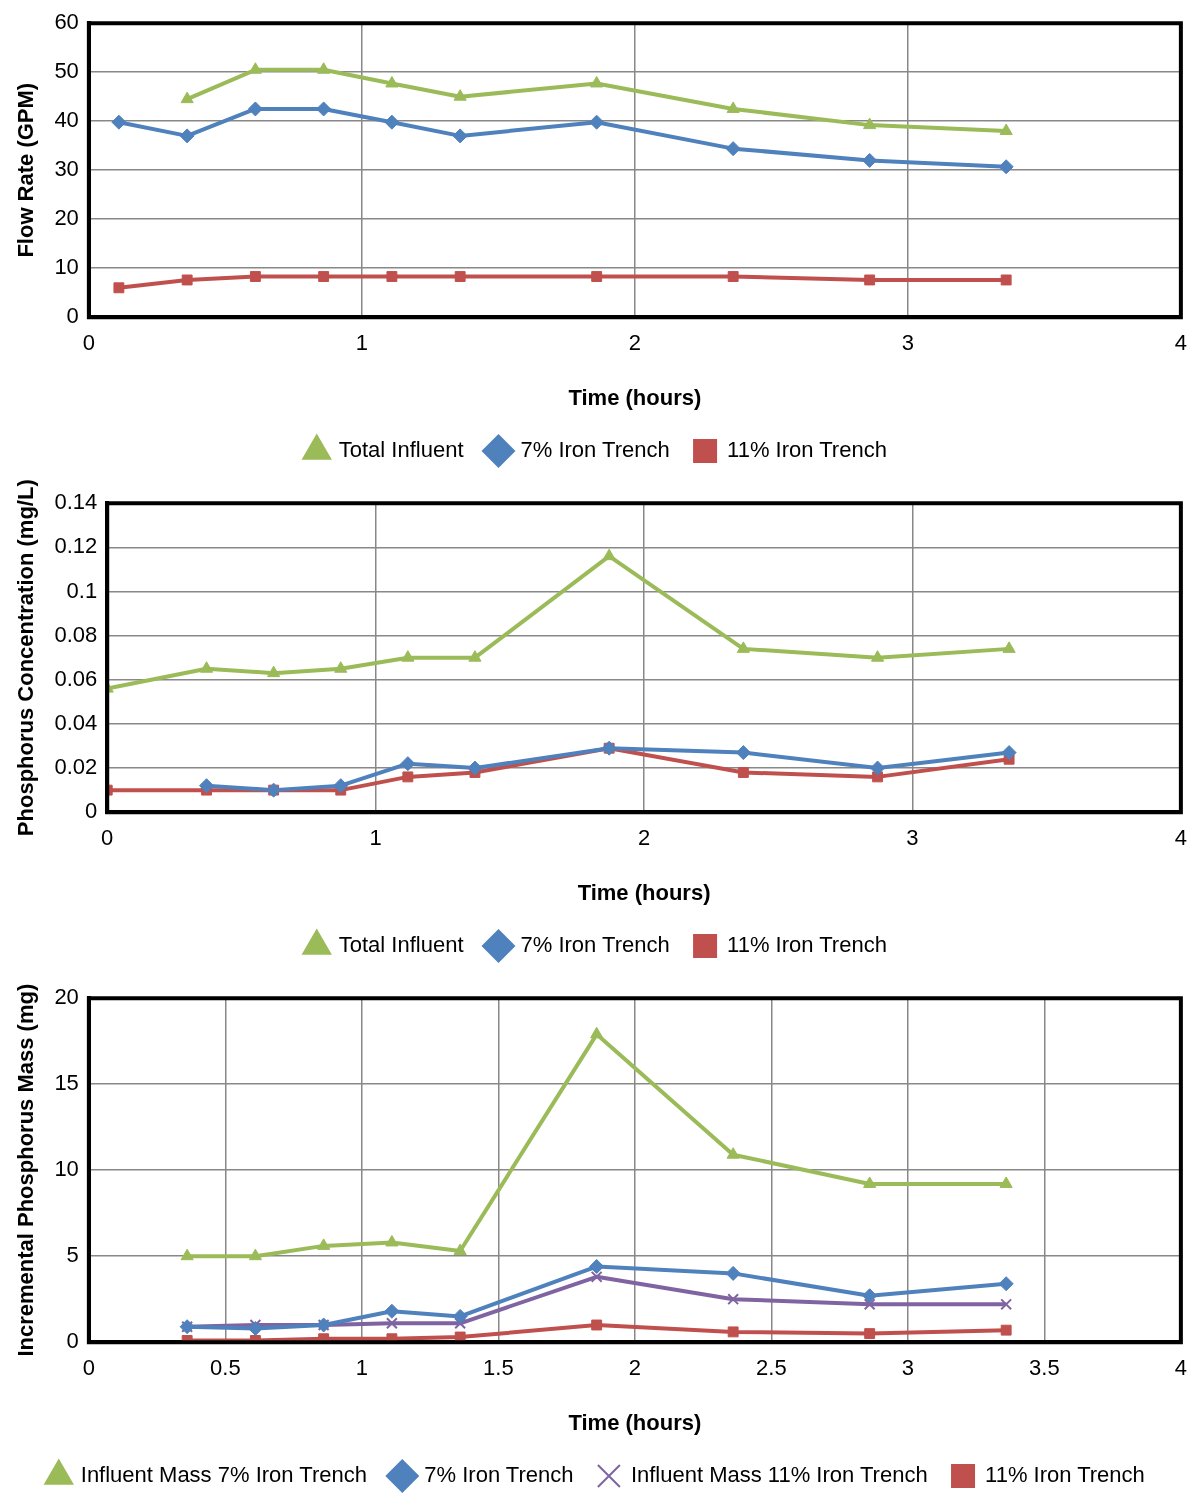 This screenshot has width=1201, height=1505. What do you see at coordinates (66, 169) in the screenshot?
I see `y-tick-label: 30` at bounding box center [66, 169].